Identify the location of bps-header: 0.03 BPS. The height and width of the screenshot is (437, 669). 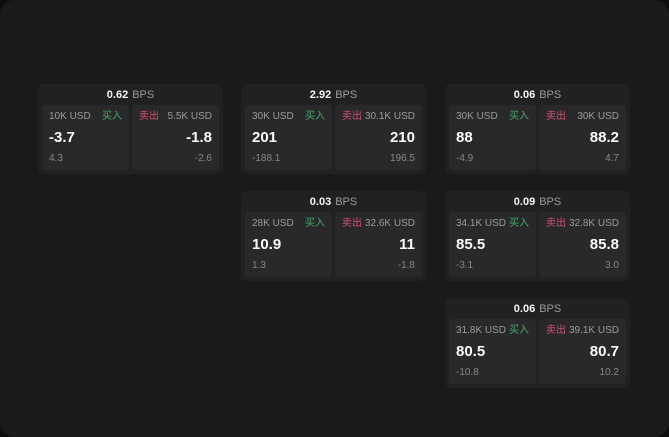
(333, 201).